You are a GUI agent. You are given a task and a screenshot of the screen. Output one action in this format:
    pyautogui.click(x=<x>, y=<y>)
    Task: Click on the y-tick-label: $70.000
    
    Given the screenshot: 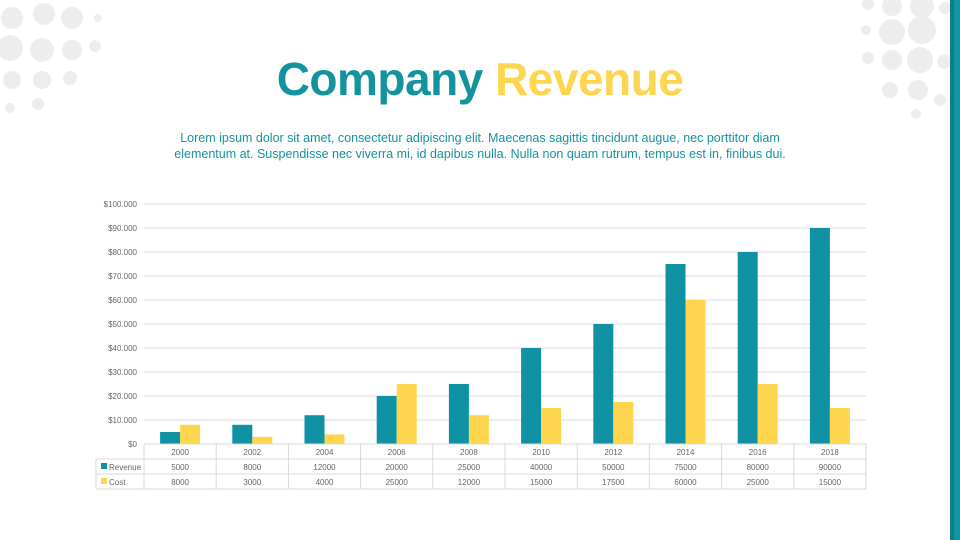 What is the action you would take?
    pyautogui.click(x=122, y=276)
    